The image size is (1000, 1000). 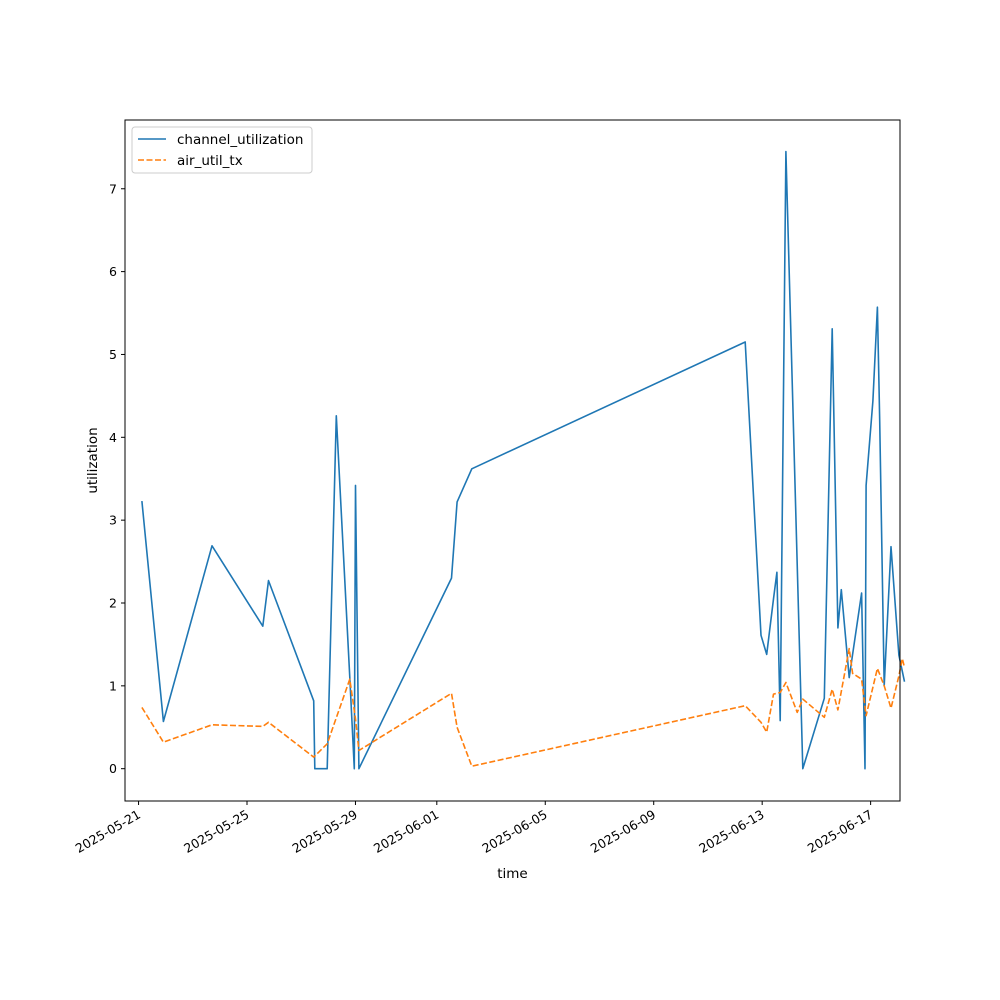 What do you see at coordinates (113, 188) in the screenshot?
I see `y-tick-label: 7` at bounding box center [113, 188].